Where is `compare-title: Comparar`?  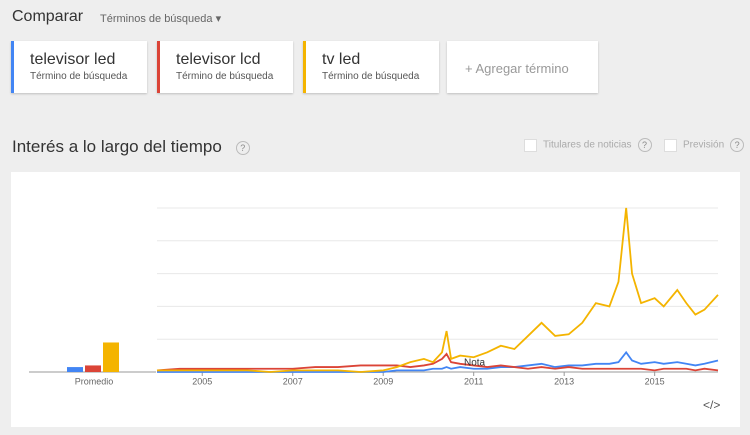 compare-title: Comparar is located at coordinates (48, 16).